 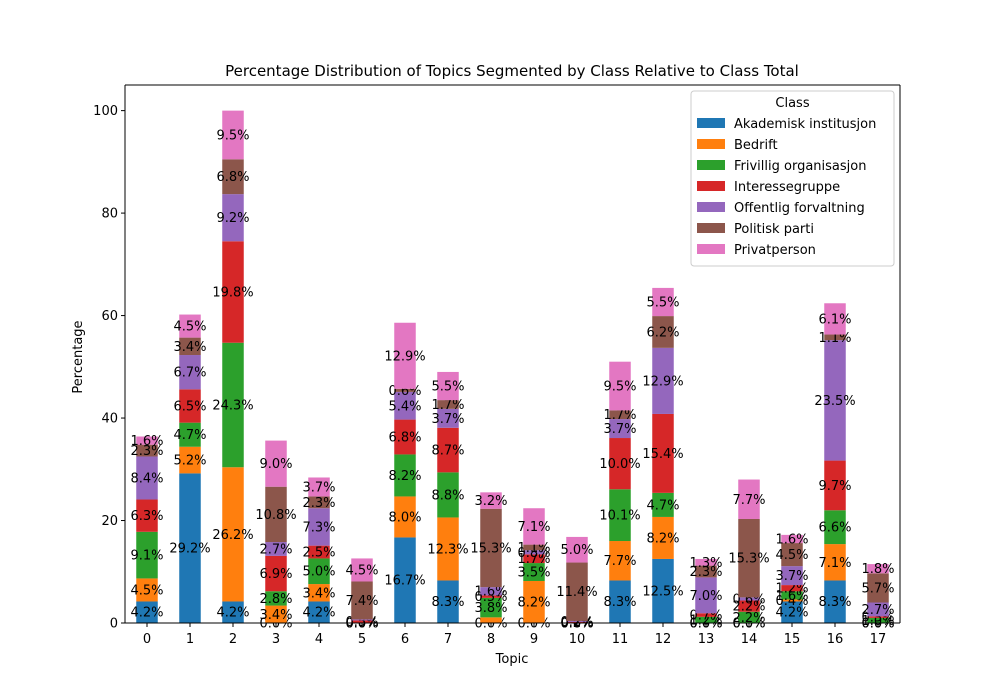 What do you see at coordinates (705, 596) in the screenshot?
I see `data-label: 7.0%` at bounding box center [705, 596].